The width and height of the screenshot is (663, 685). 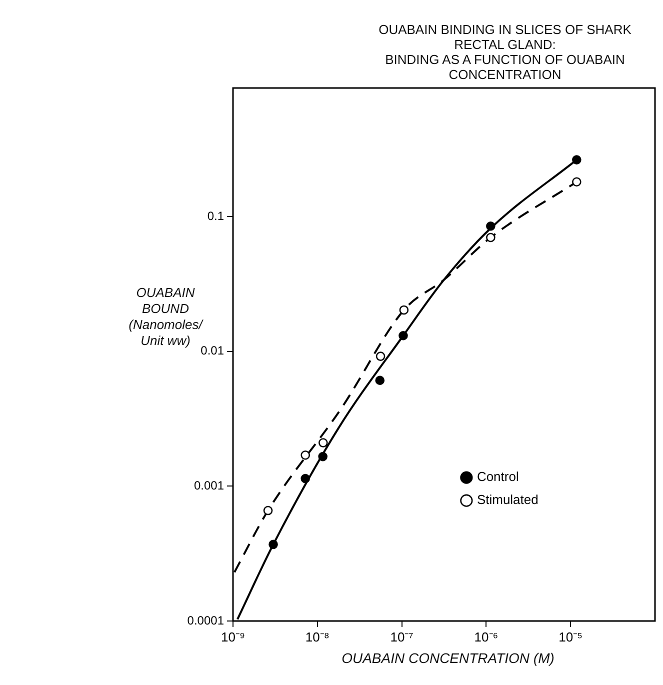 I want to click on y-tick-label: 0.0001, so click(x=205, y=620).